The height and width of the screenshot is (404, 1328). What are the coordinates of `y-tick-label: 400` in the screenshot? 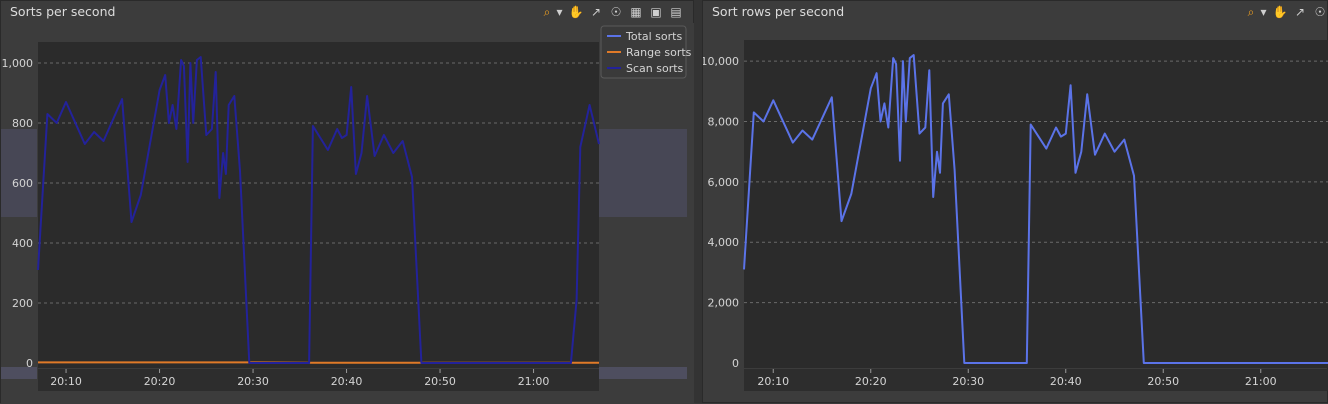 It's located at (22, 243).